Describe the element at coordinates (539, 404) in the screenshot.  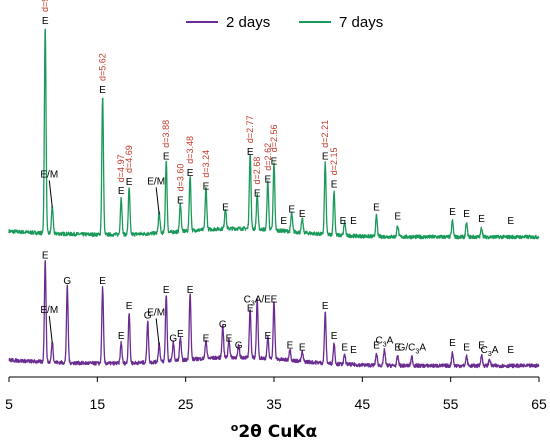
I see `x-tick-label: 65` at that location.